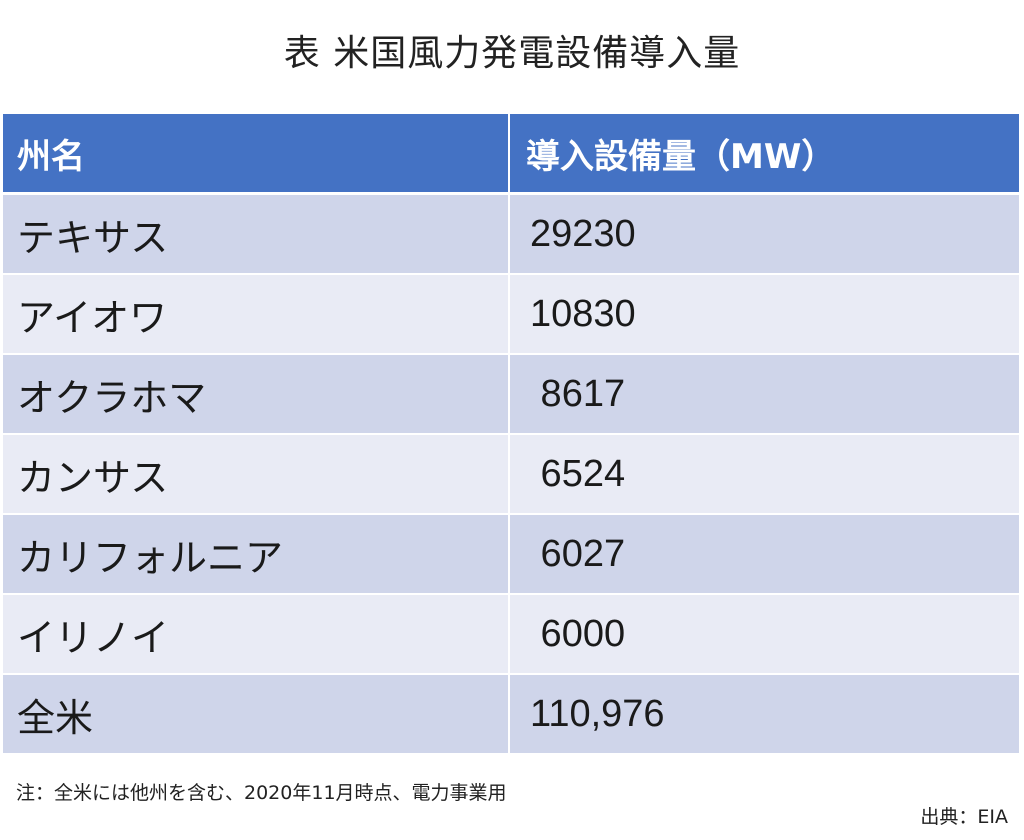 This screenshot has height=840, width=1024. I want to click on state-cell: 全米, so click(256, 714).